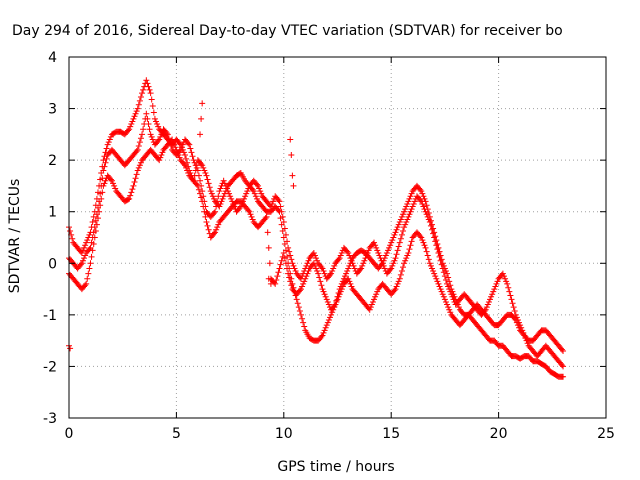 This screenshot has height=480, width=640. Describe the element at coordinates (176, 434) in the screenshot. I see `x-tick-label: 5` at that location.